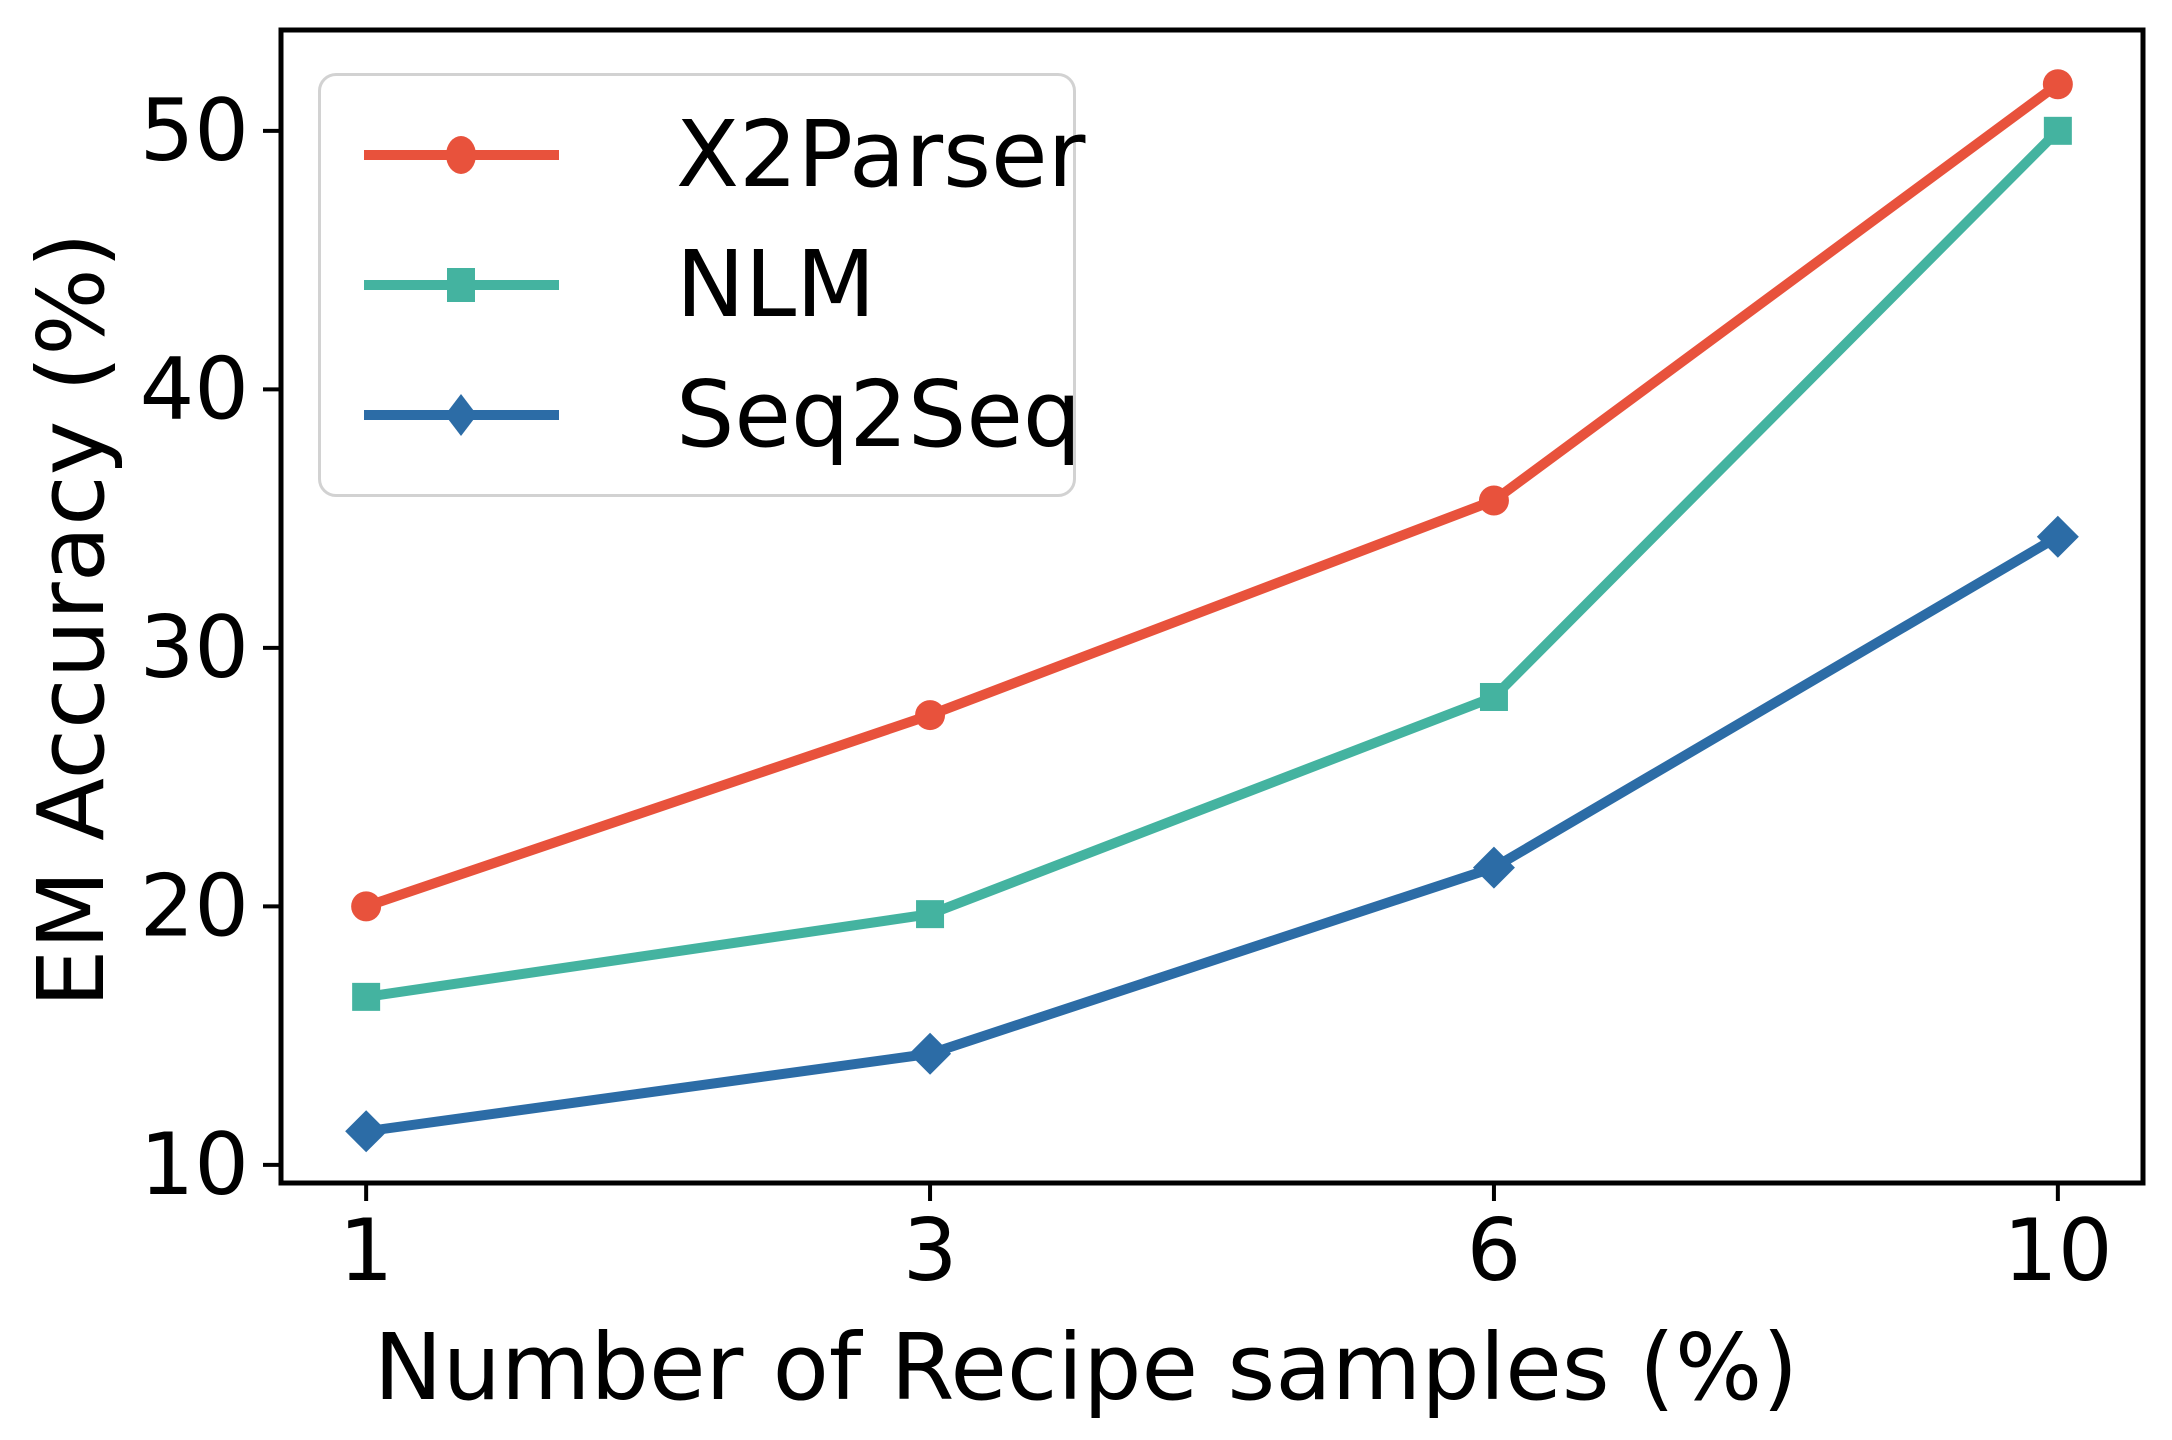 The width and height of the screenshot is (2172, 1440). I want to click on x-tick-label: 3, so click(930, 1251).